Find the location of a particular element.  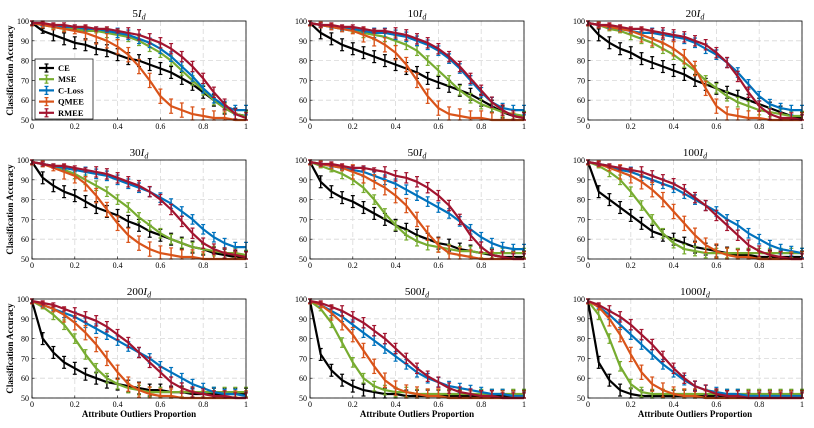

panel-title: 100Id is located at coordinates (695, 154).